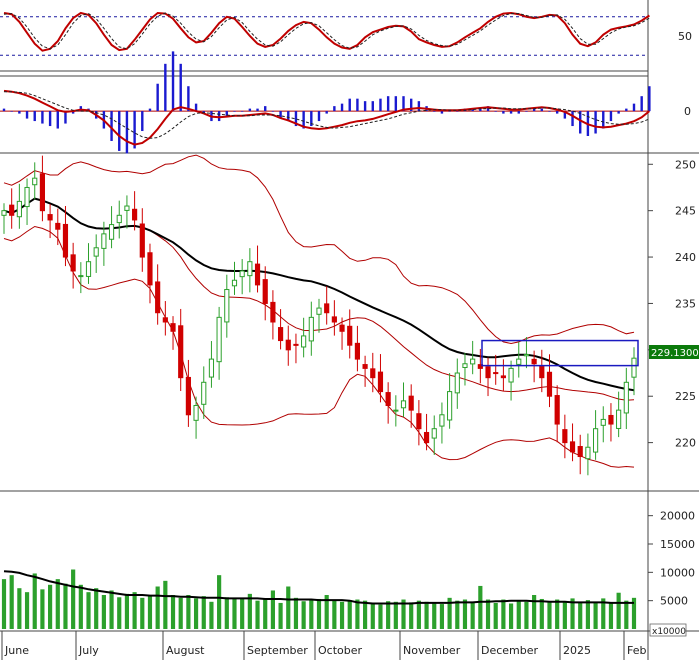 The image size is (699, 660). Describe the element at coordinates (668, 630) in the screenshot. I see `volume-unit: x10000` at that location.